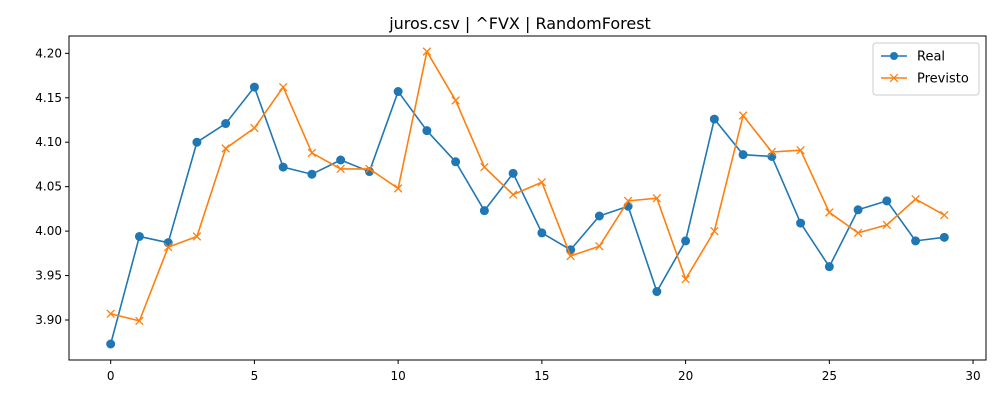 The image size is (1000, 405). I want to click on legend: Real Previsto, so click(926, 69).